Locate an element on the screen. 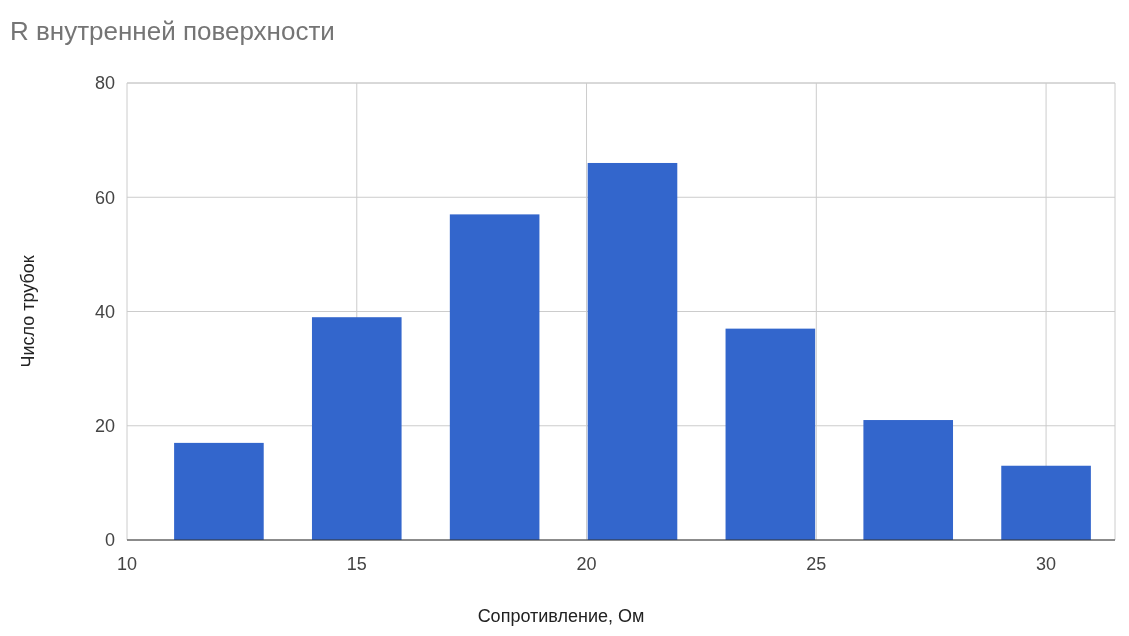 The image size is (1129, 636). y-tick-label: 80 is located at coordinates (104, 83).